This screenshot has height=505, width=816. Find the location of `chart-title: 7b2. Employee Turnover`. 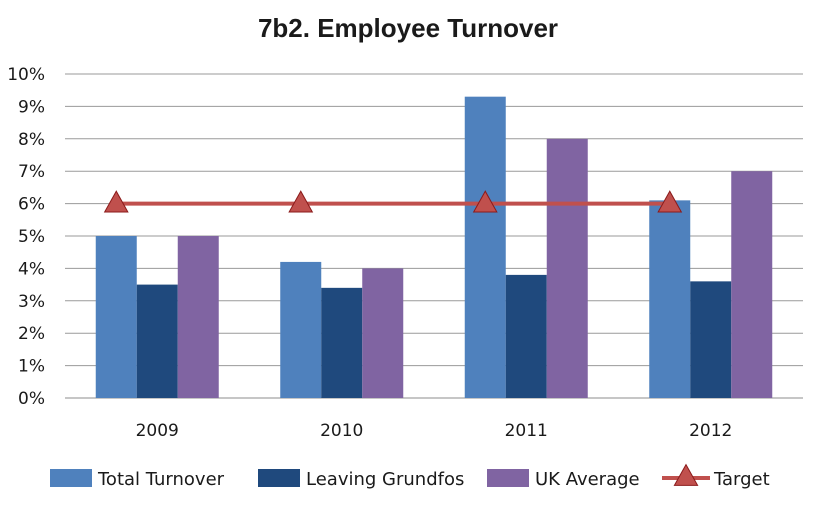

chart-title: 7b2. Employee Turnover is located at coordinates (408, 28).